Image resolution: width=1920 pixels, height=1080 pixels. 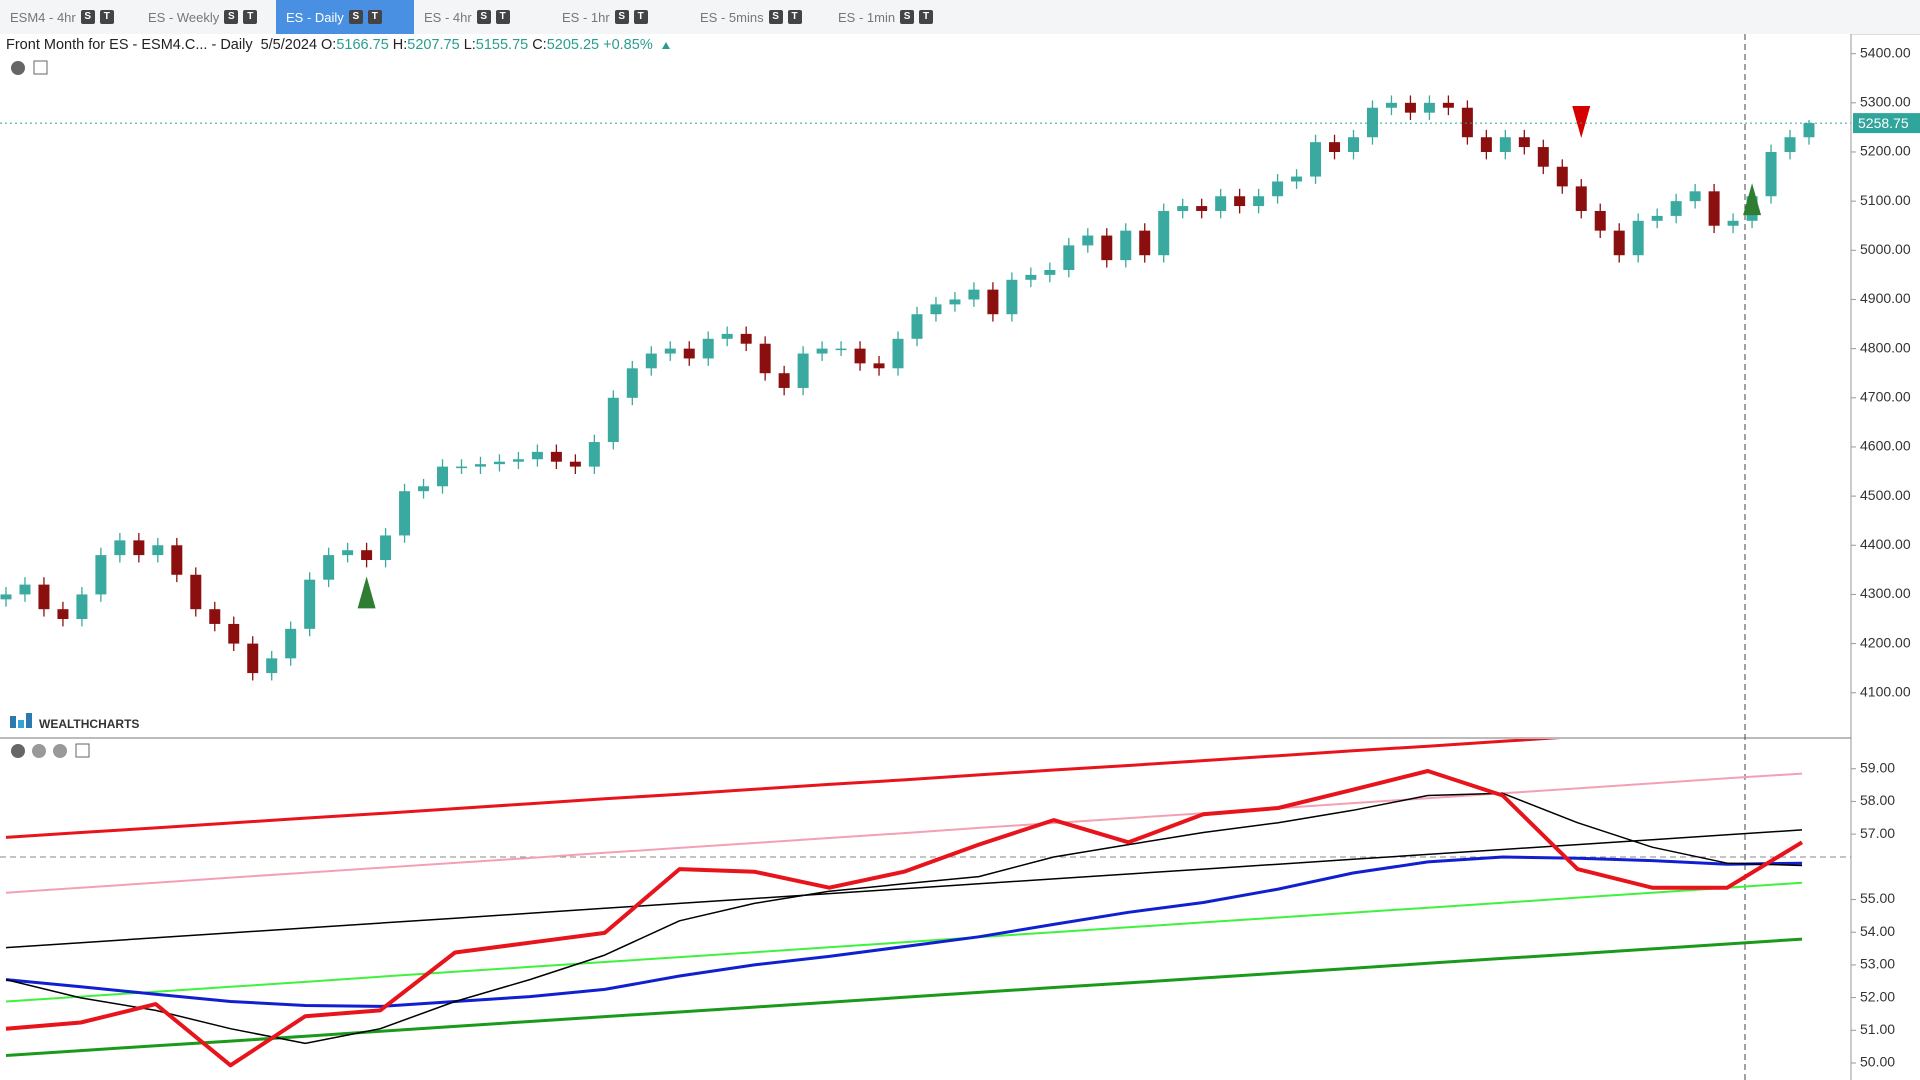 I want to click on panel-tools, so click(x=50, y=409).